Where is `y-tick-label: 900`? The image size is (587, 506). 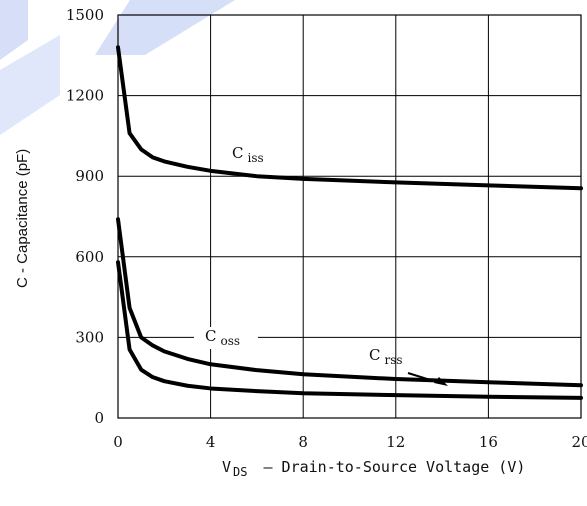 y-tick-label: 900 is located at coordinates (89, 176).